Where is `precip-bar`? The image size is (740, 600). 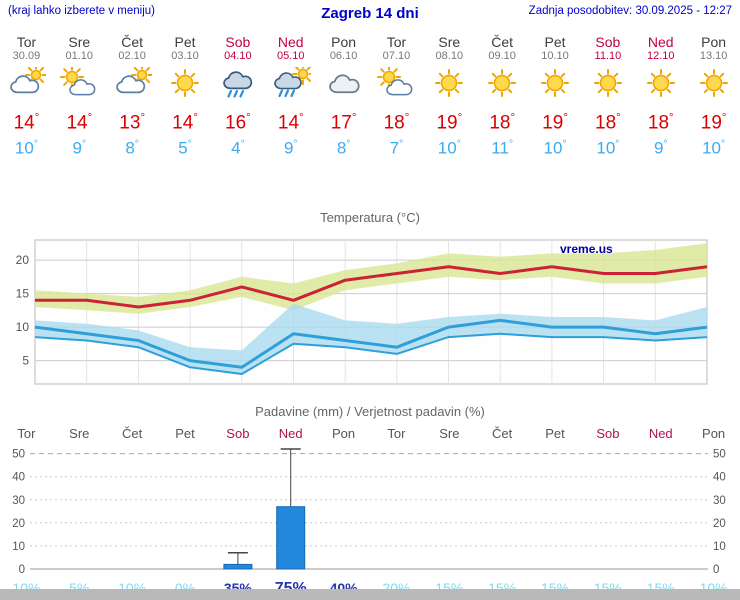 precip-bar is located at coordinates (238, 566).